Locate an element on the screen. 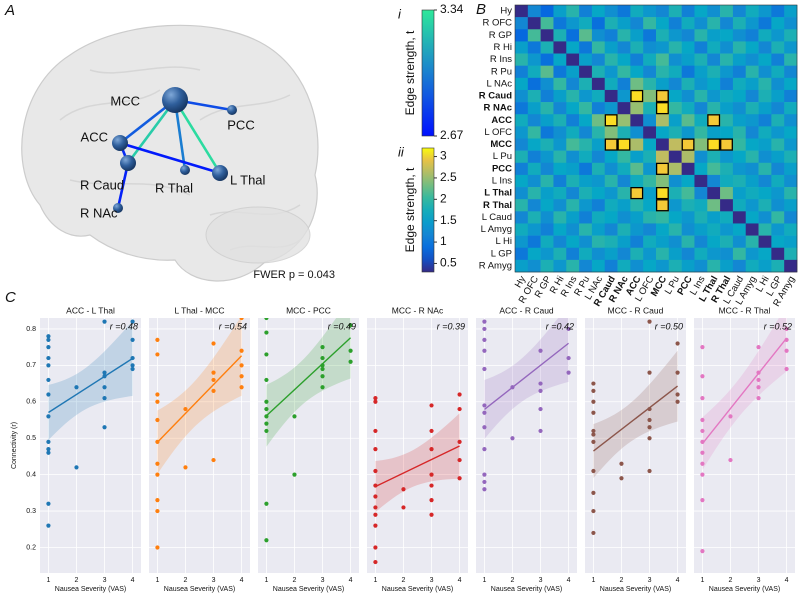 Image resolution: width=800 pixels, height=593 pixels. colorbar-label: Edge strength, t is located at coordinates (410, 209).